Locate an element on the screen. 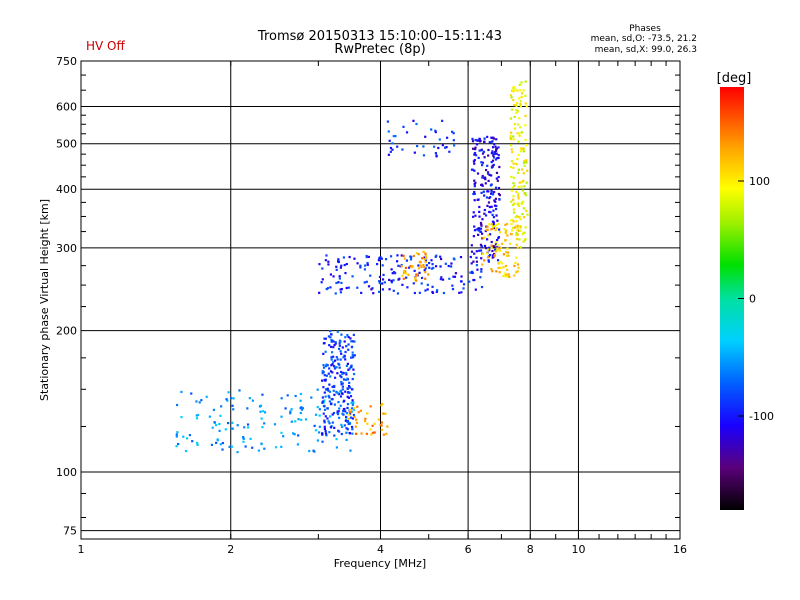  chart-title: Tromsø 20150313 15:10:00–15:11:43 is located at coordinates (379, 36).